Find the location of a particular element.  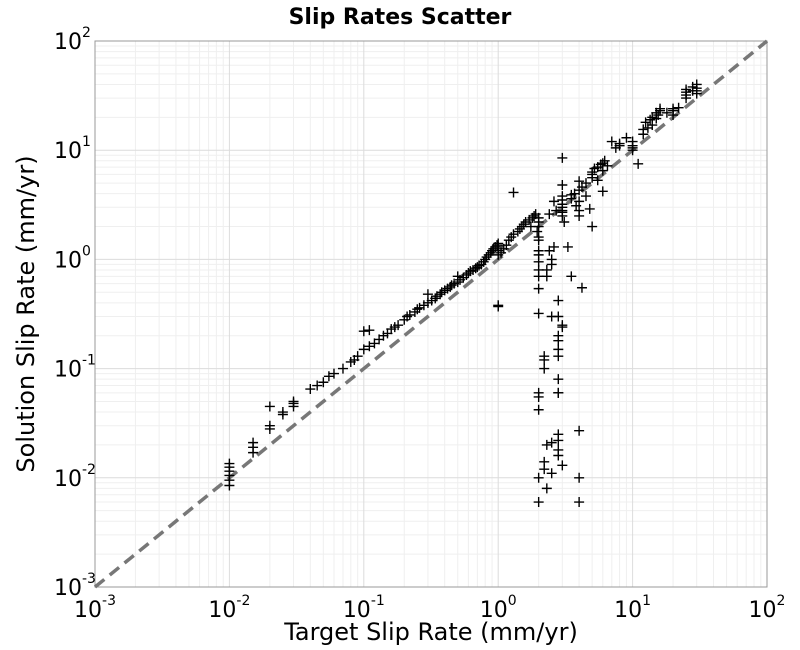

y-tick-label: 10⁻³ is located at coordinates (75, 586).